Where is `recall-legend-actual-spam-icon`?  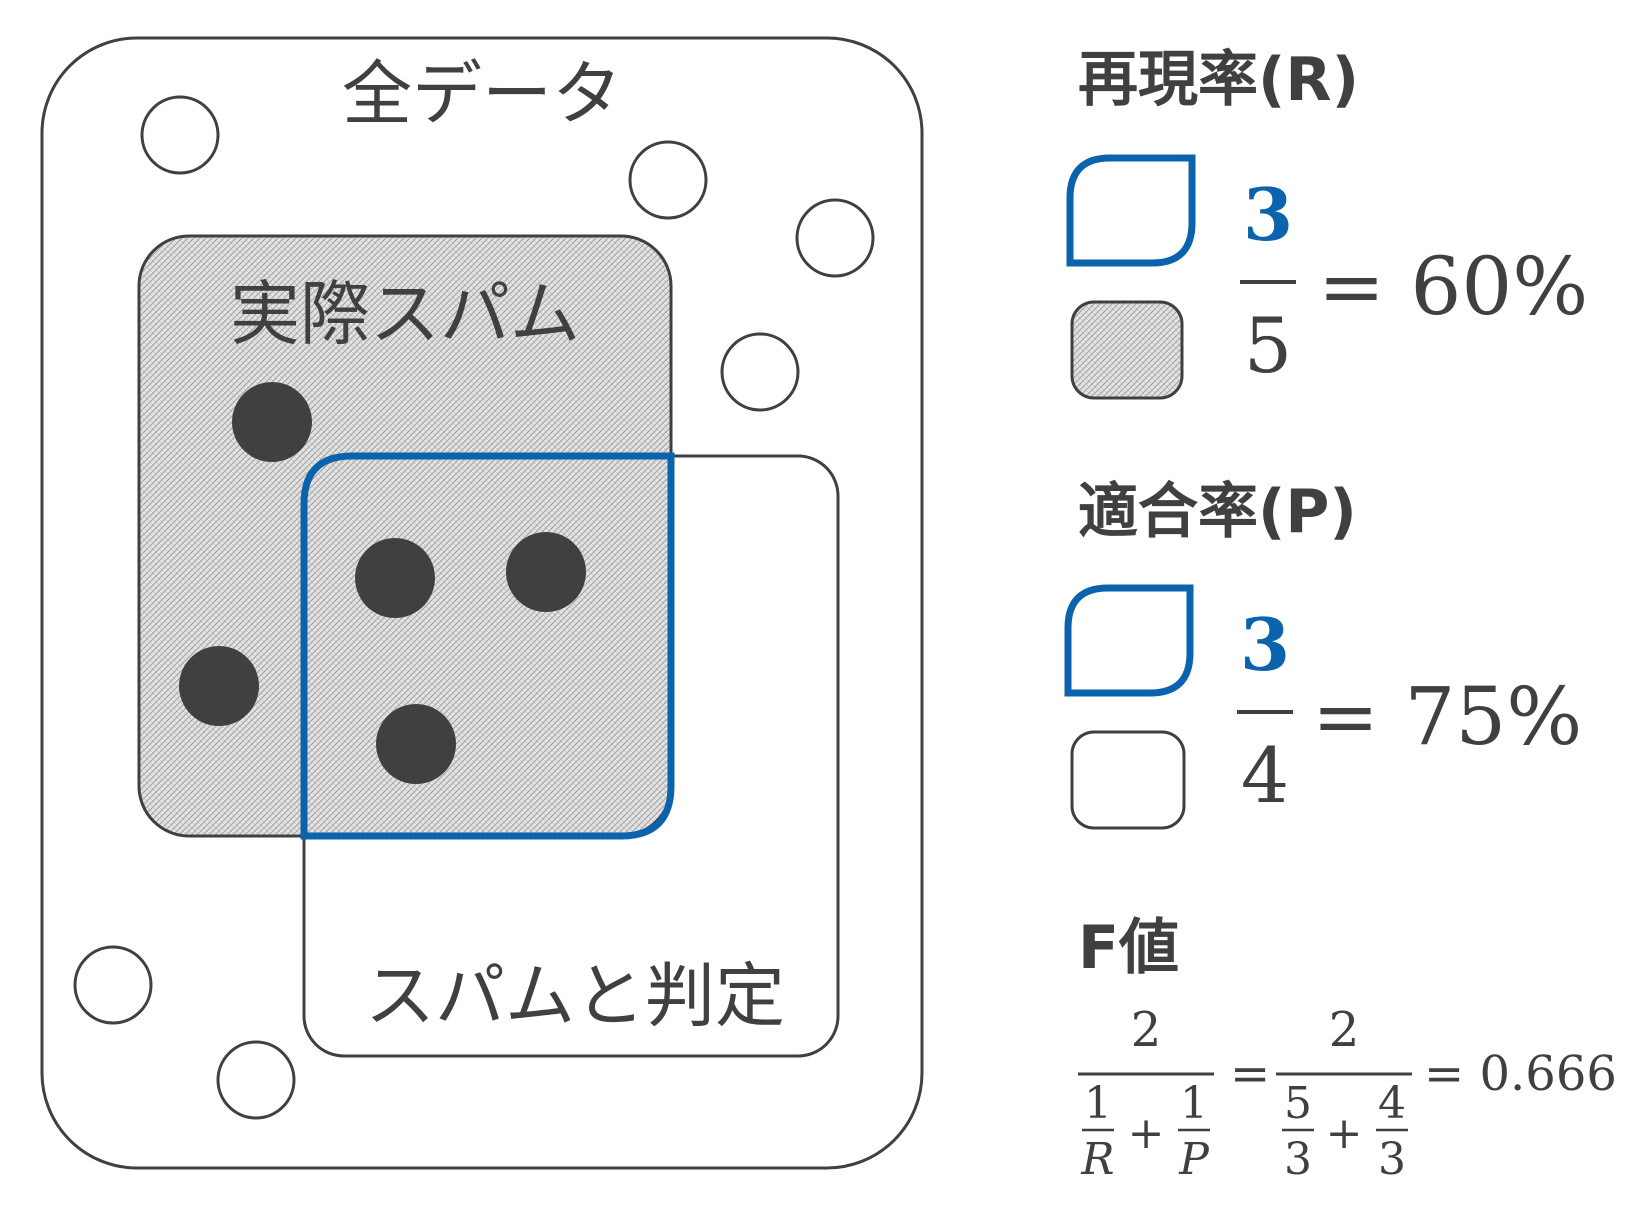 recall-legend-actual-spam-icon is located at coordinates (1127, 350).